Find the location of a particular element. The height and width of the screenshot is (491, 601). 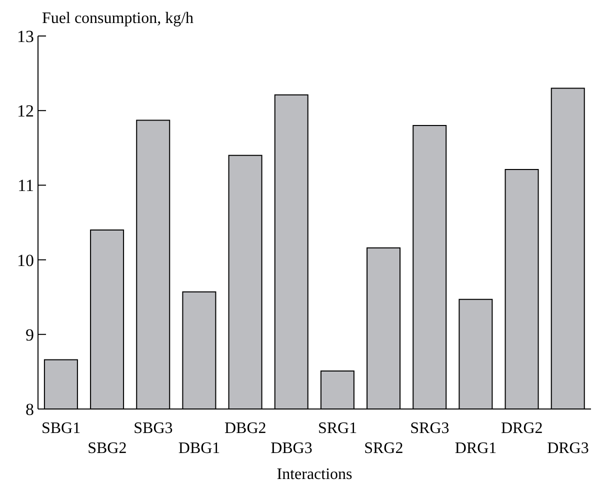

y-tick-label: 9 is located at coordinates (30, 334).